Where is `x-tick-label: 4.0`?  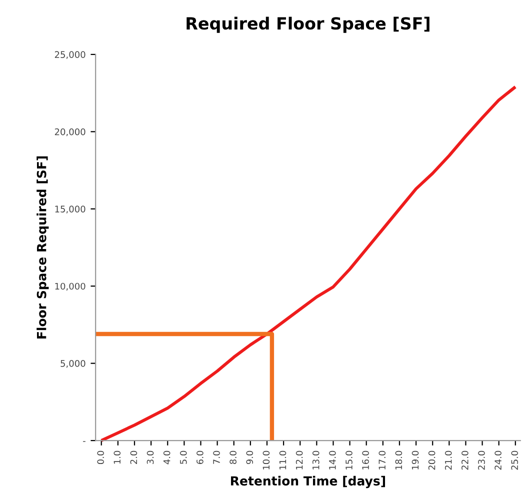 x-tick-label: 4.0 is located at coordinates (166, 457).